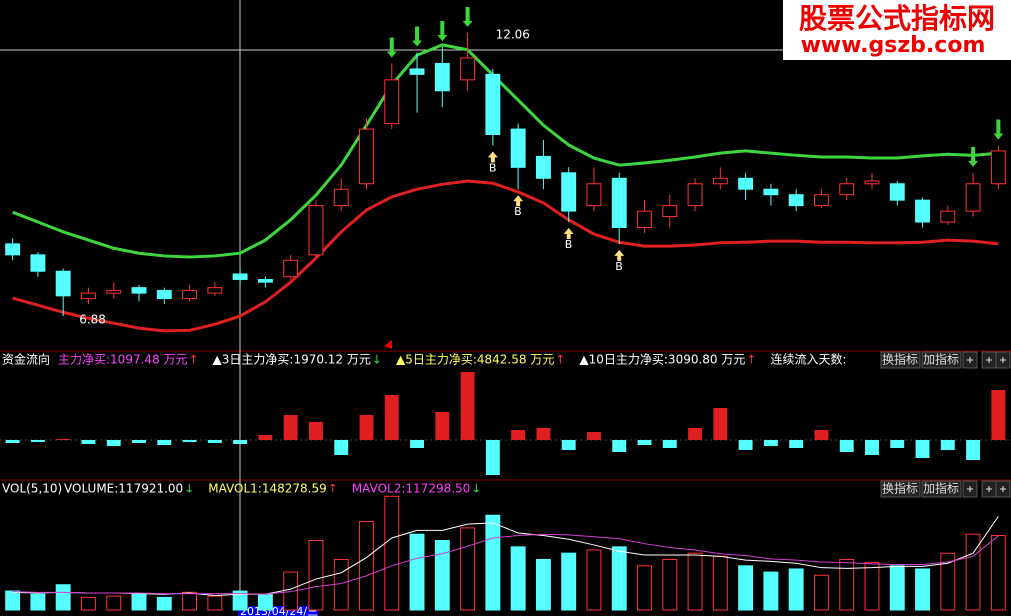  Describe the element at coordinates (32, 489) in the screenshot. I see `panel-name: VOL(5,10)` at that location.